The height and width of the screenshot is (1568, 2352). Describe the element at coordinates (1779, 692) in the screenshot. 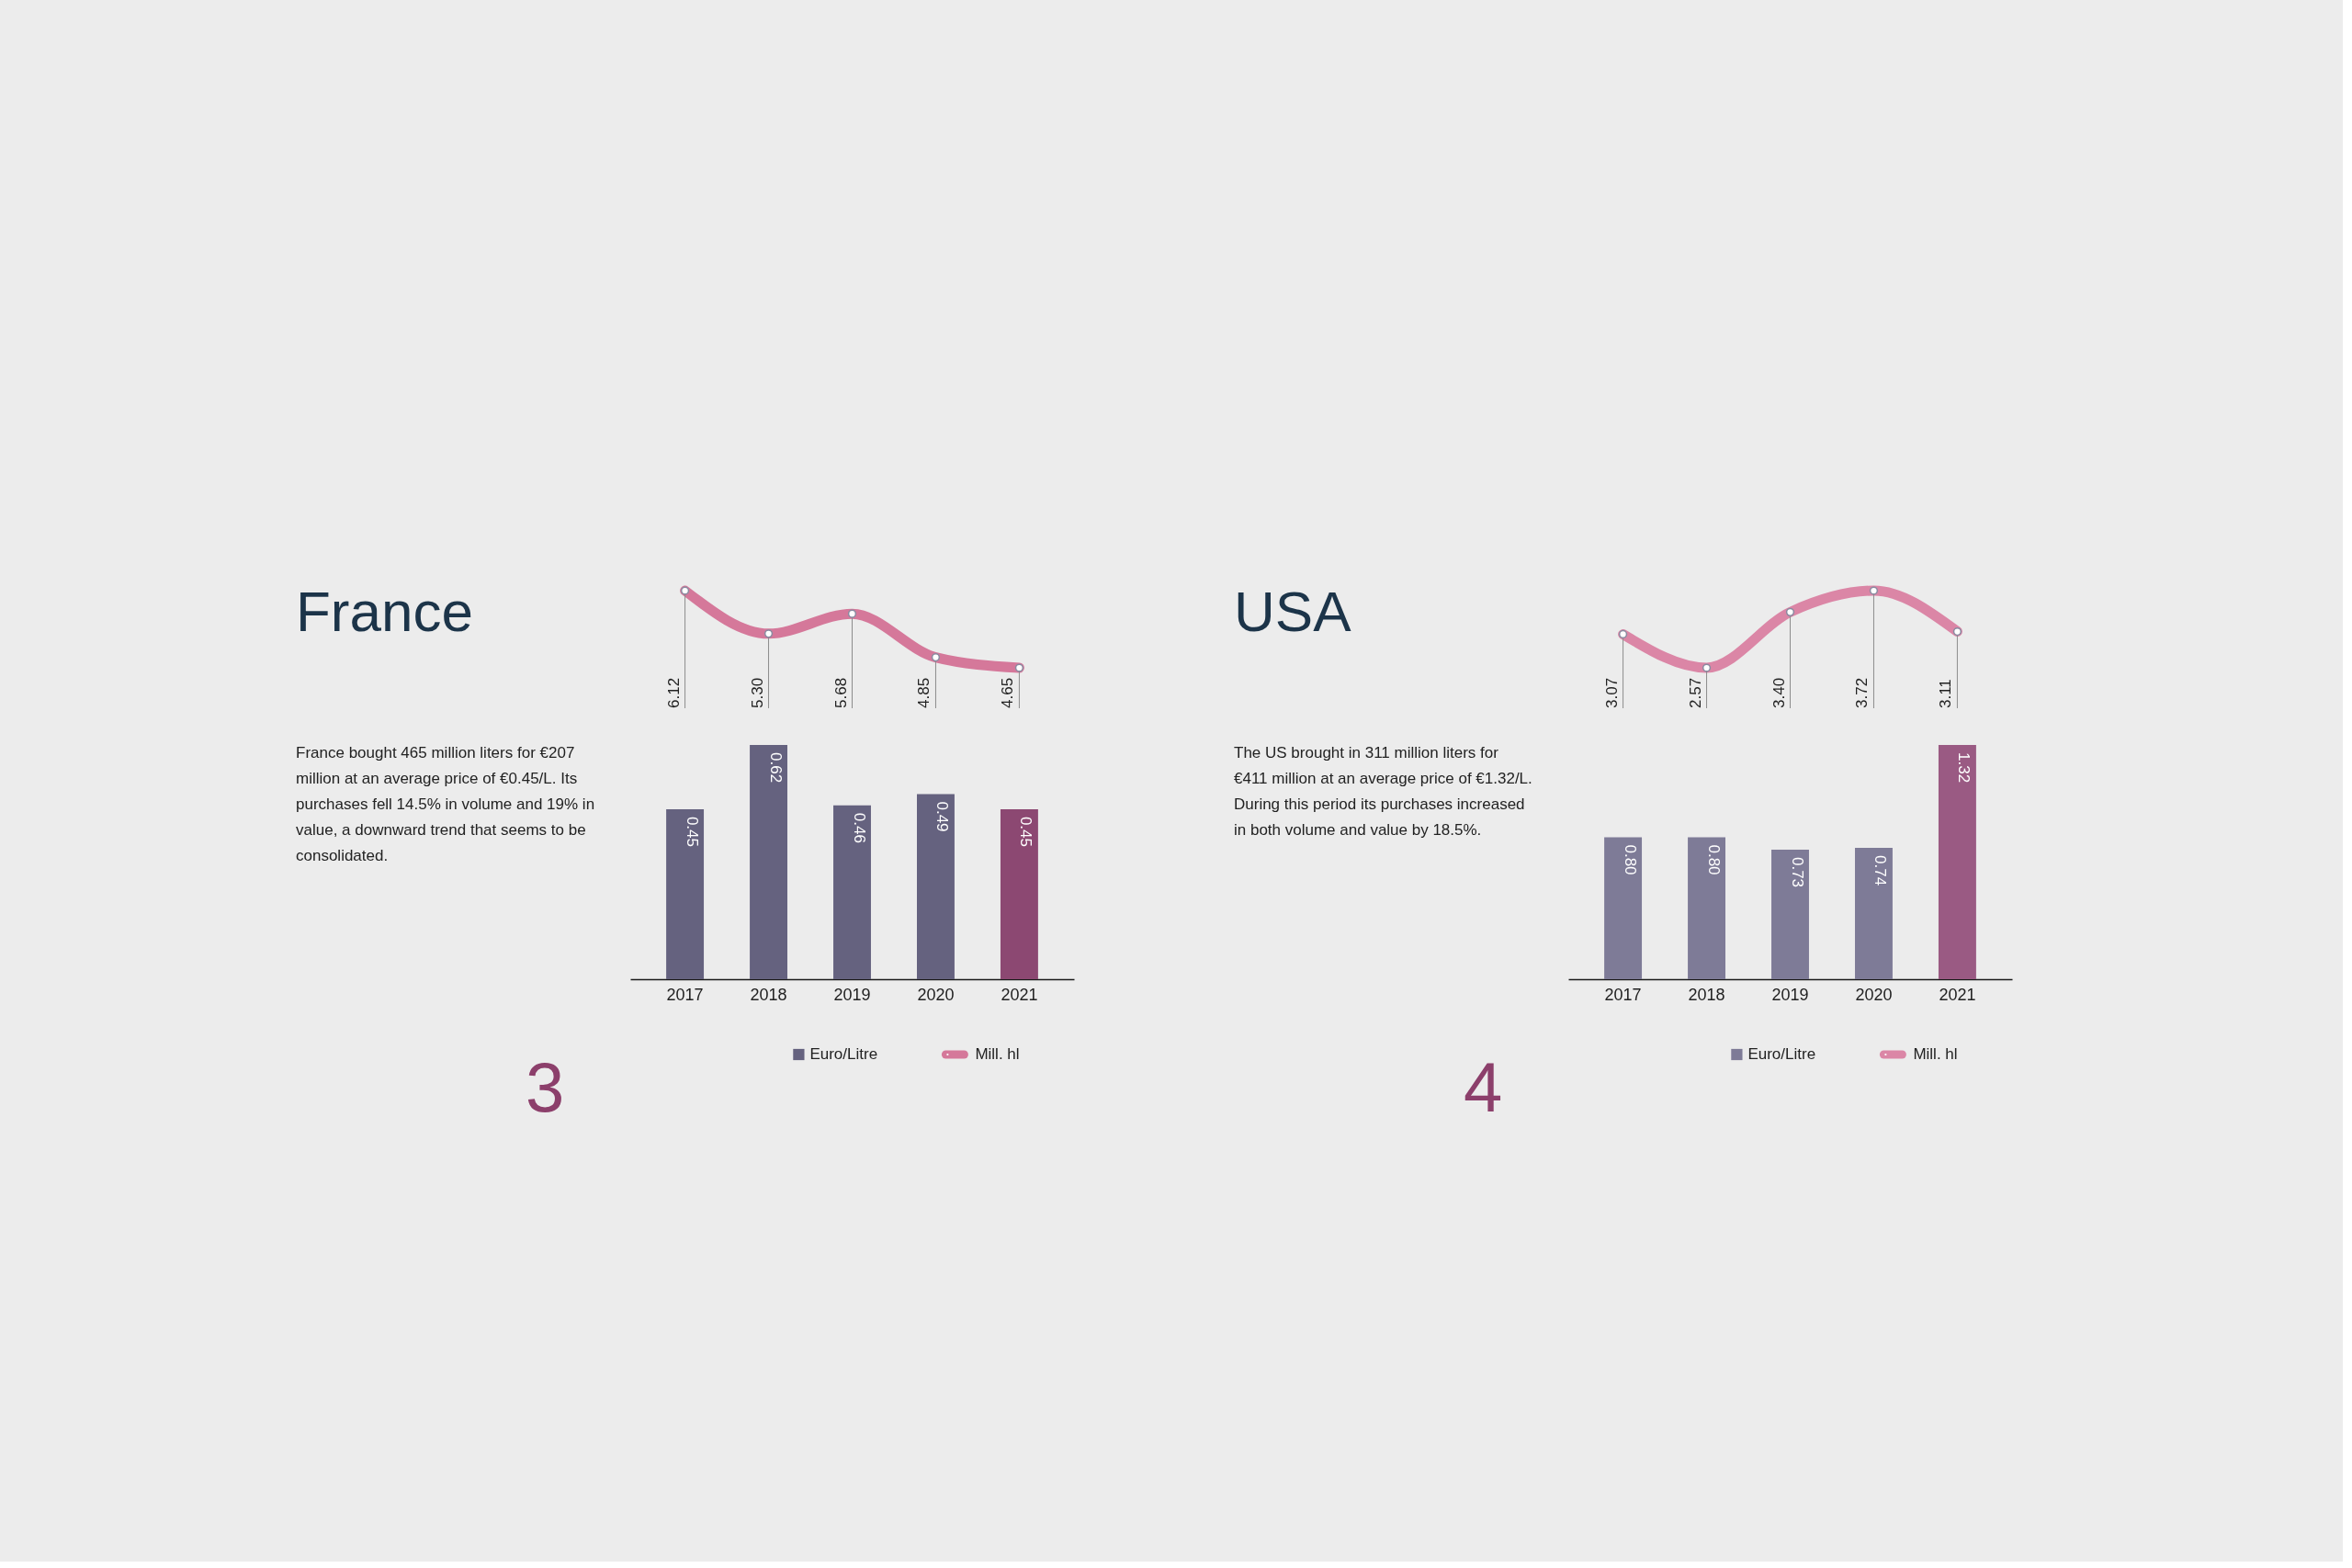

I see `data-label: 3.40` at that location.